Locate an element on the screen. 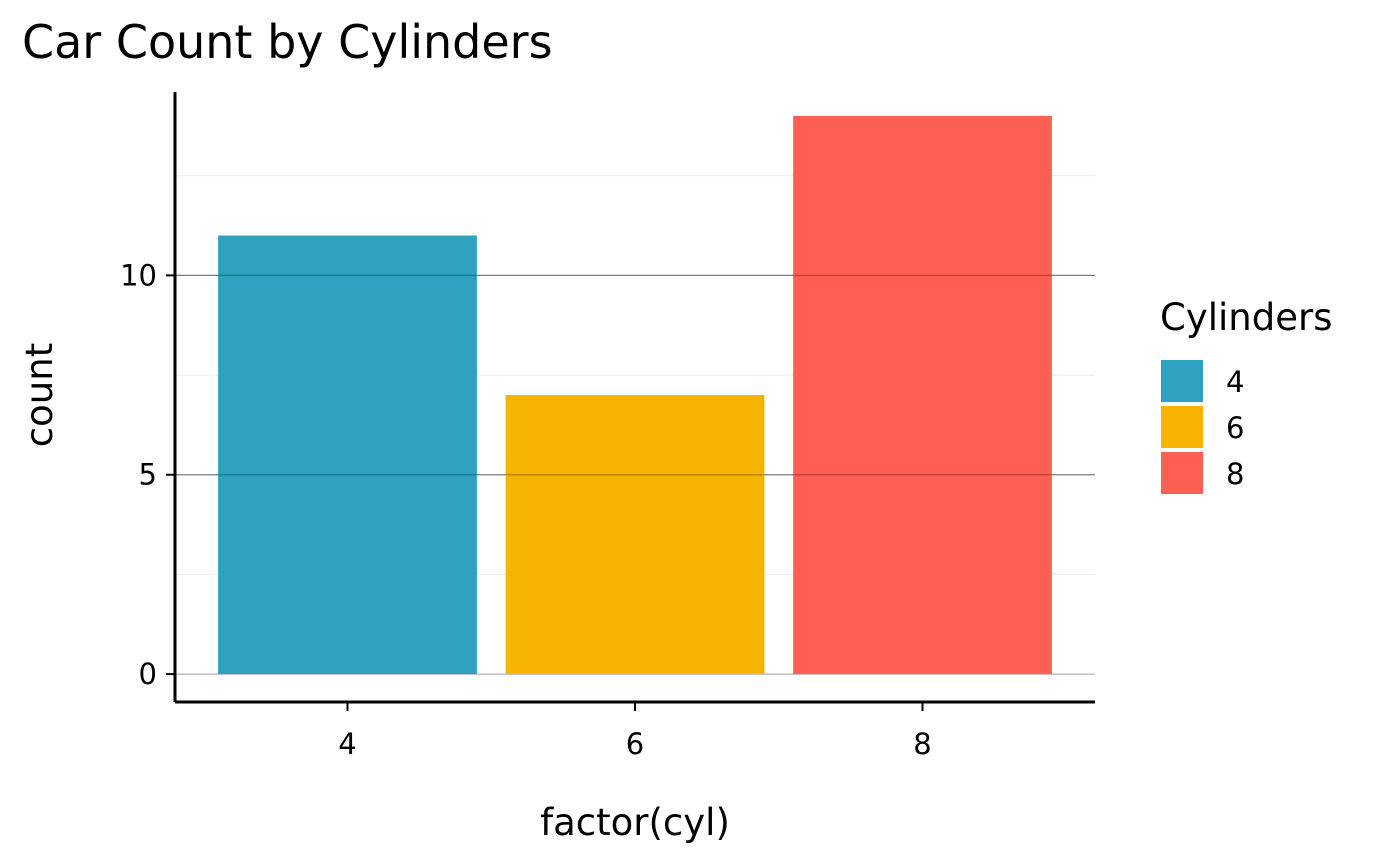 This screenshot has width=1400, height=865. legend: Cylinders 4 6 8 is located at coordinates (1246, 395).